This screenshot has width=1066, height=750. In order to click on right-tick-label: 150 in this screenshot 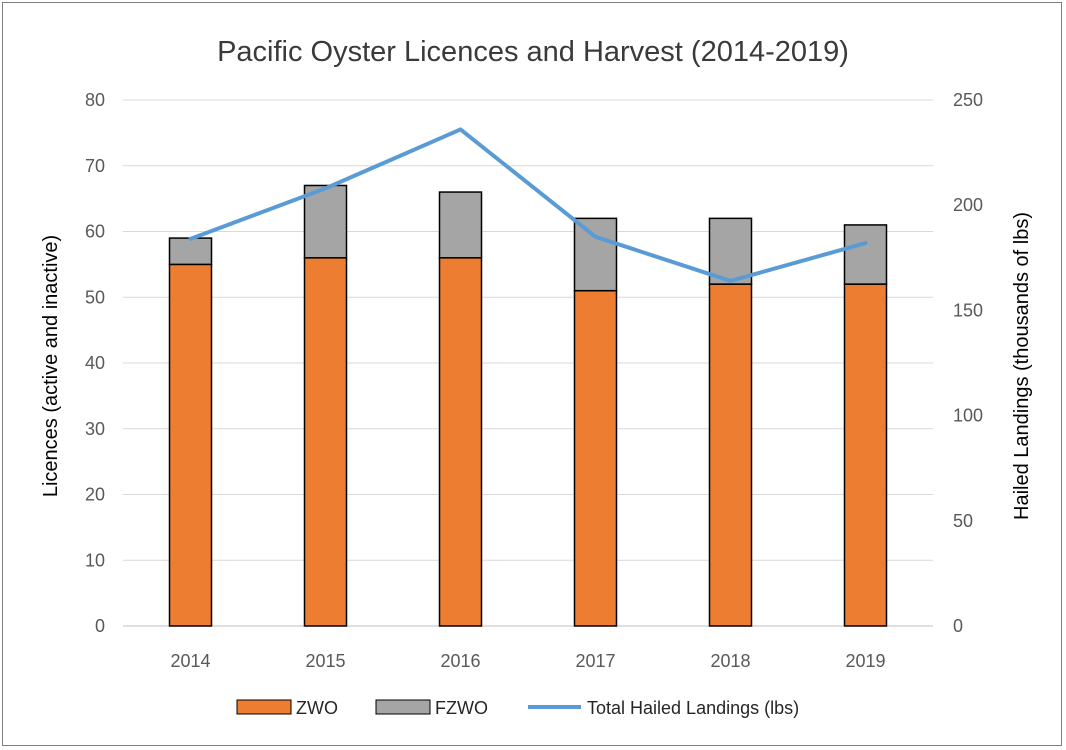, I will do `click(968, 310)`.